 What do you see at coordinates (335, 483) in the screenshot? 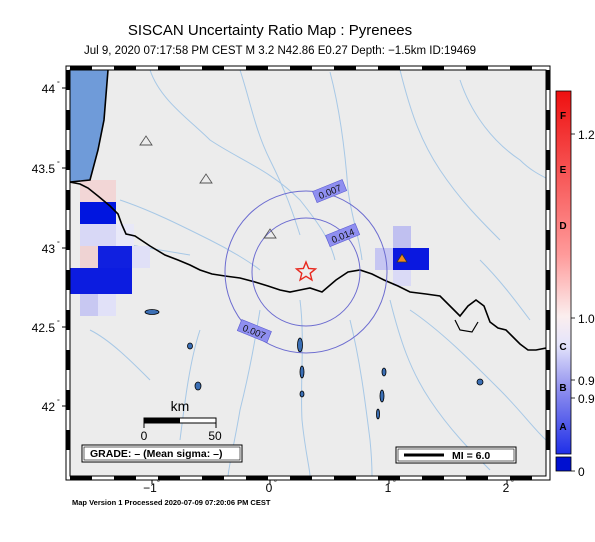
I see `lon-degree-marks: ° ° ° °` at bounding box center [335, 483].